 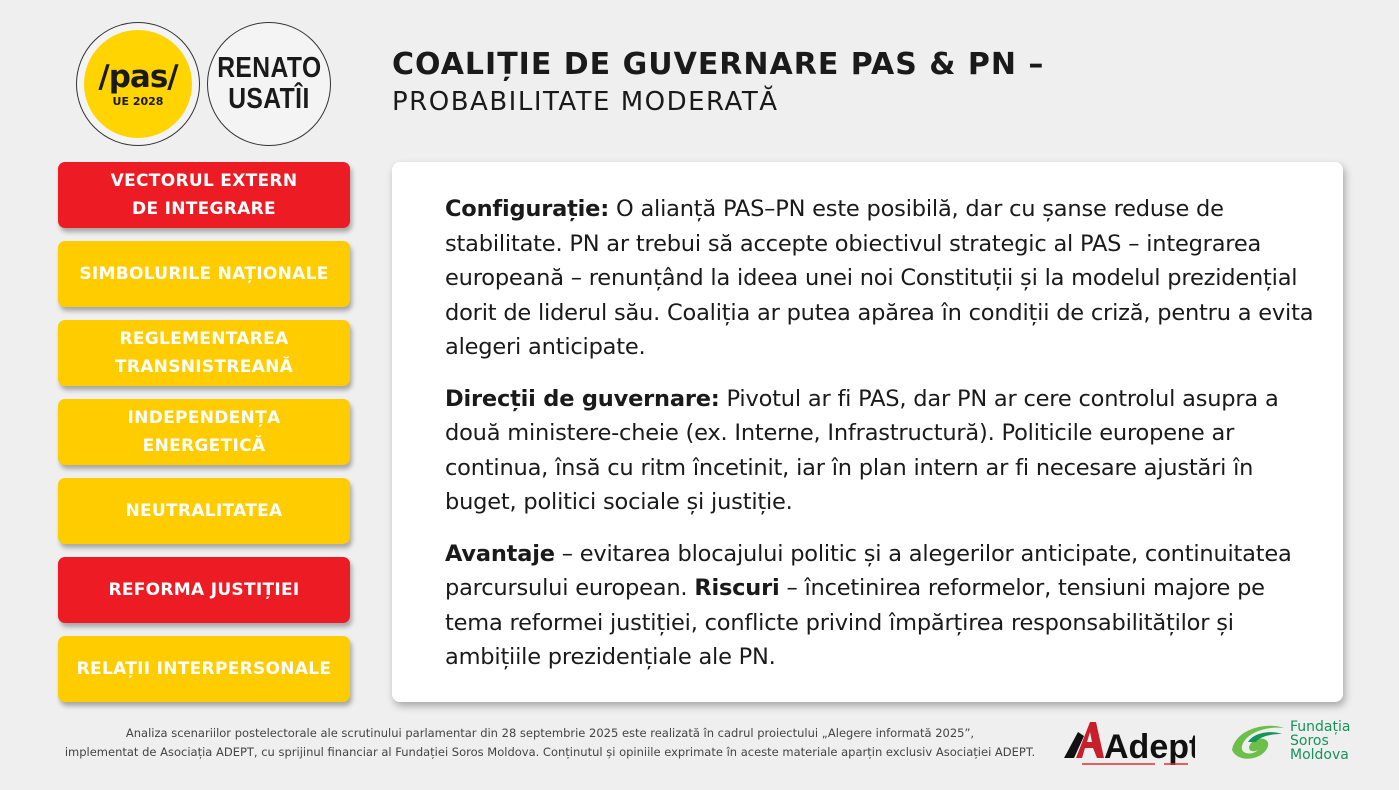 I want to click on adept-logo: Adept, so click(x=1130, y=745).